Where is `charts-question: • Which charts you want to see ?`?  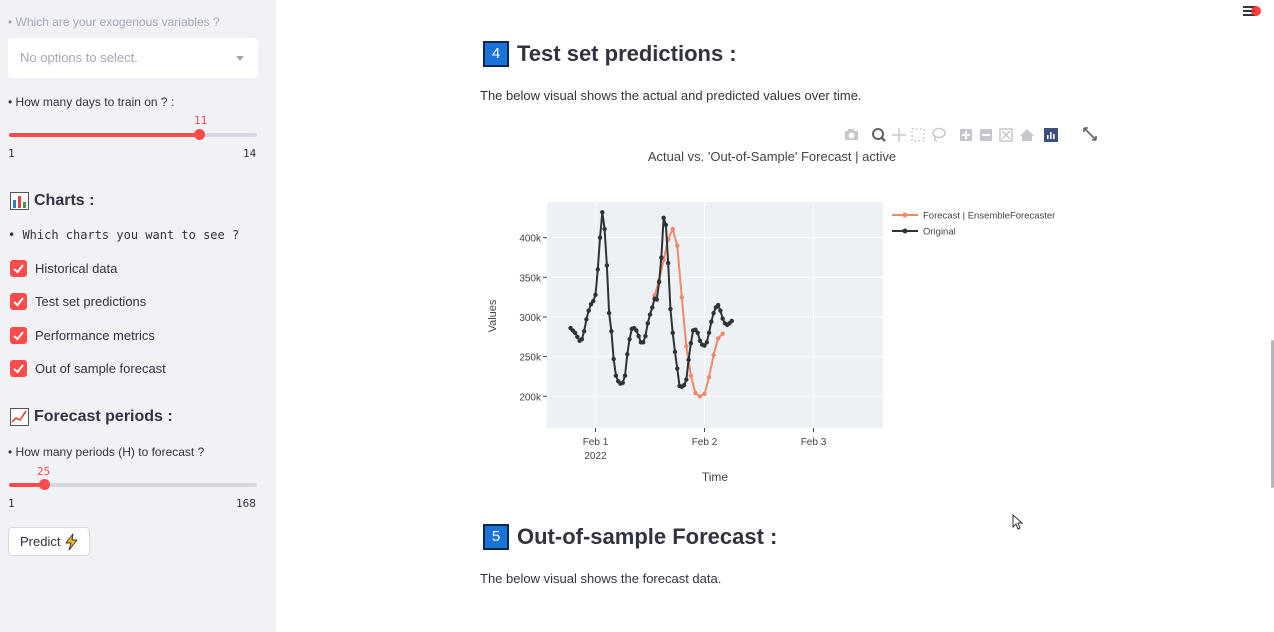
charts-question: • Which charts you want to see ? is located at coordinates (124, 235).